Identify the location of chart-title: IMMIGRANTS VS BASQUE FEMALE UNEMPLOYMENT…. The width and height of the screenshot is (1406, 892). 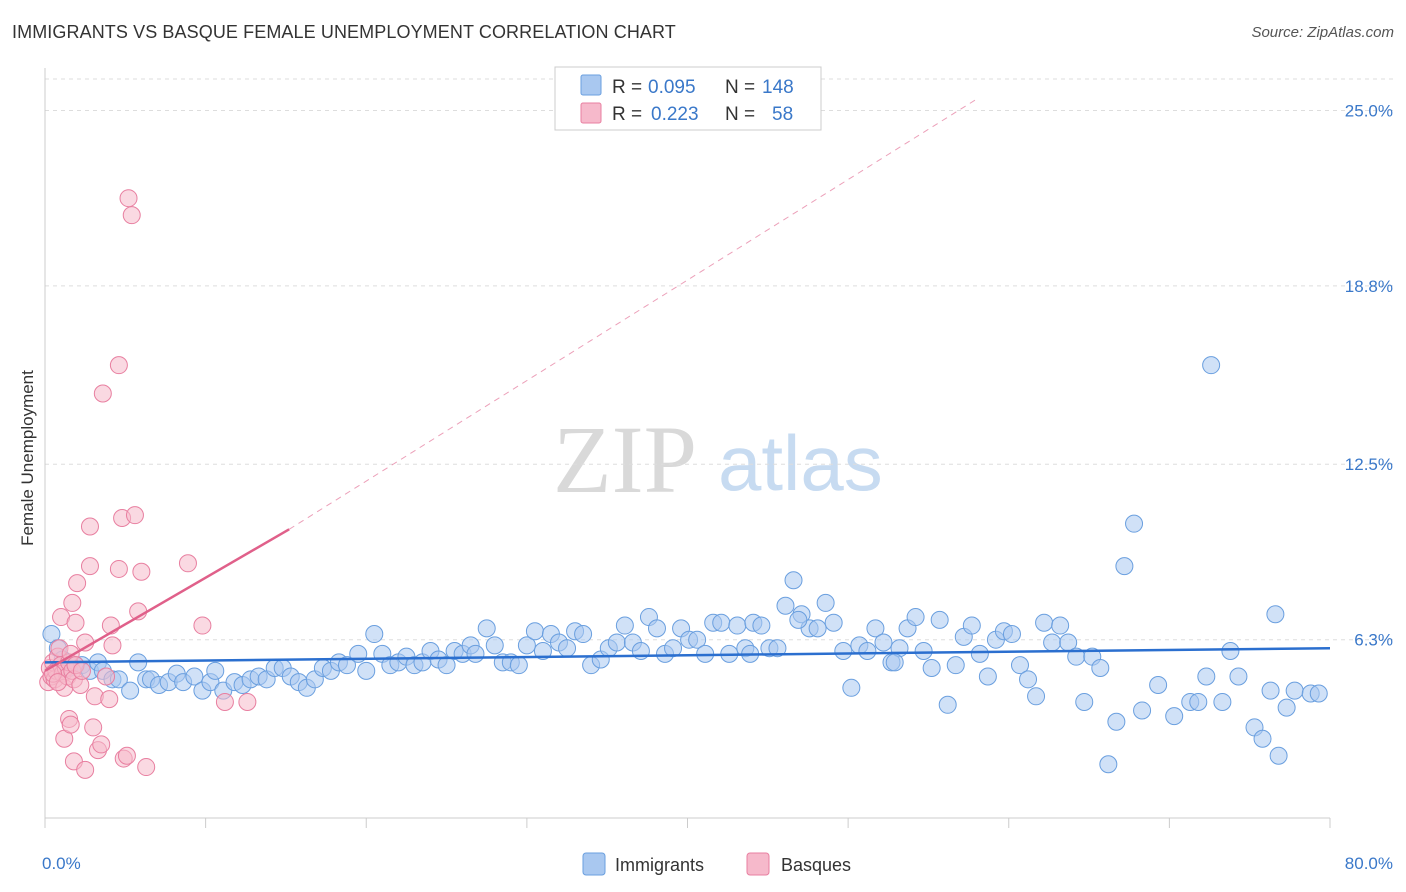
(344, 32).